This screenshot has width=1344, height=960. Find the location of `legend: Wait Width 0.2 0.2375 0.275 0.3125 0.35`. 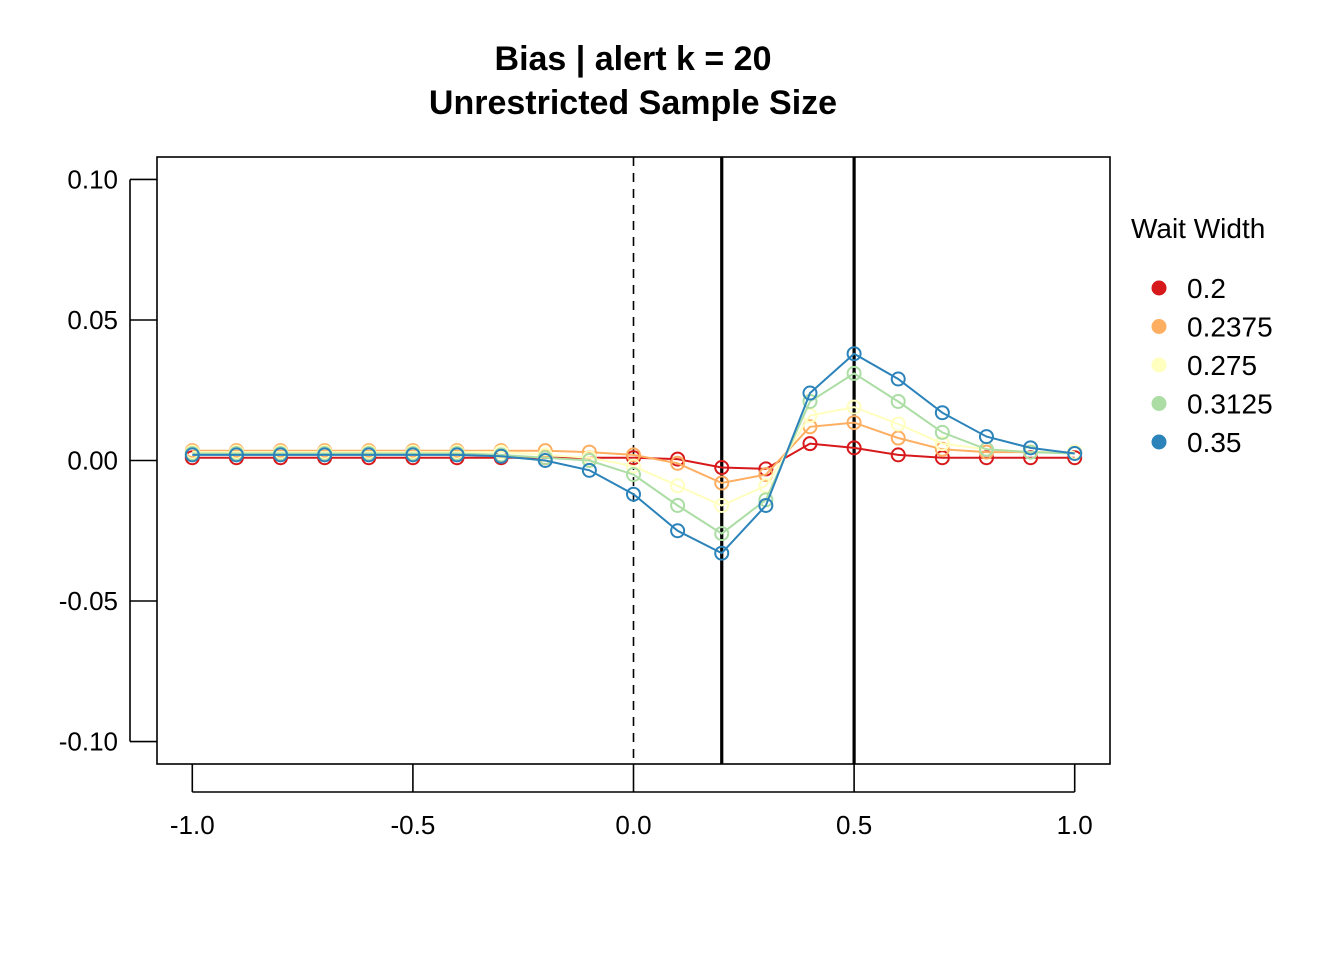

legend: Wait Width 0.2 0.2375 0.275 0.3125 0.35 is located at coordinates (1202, 335).